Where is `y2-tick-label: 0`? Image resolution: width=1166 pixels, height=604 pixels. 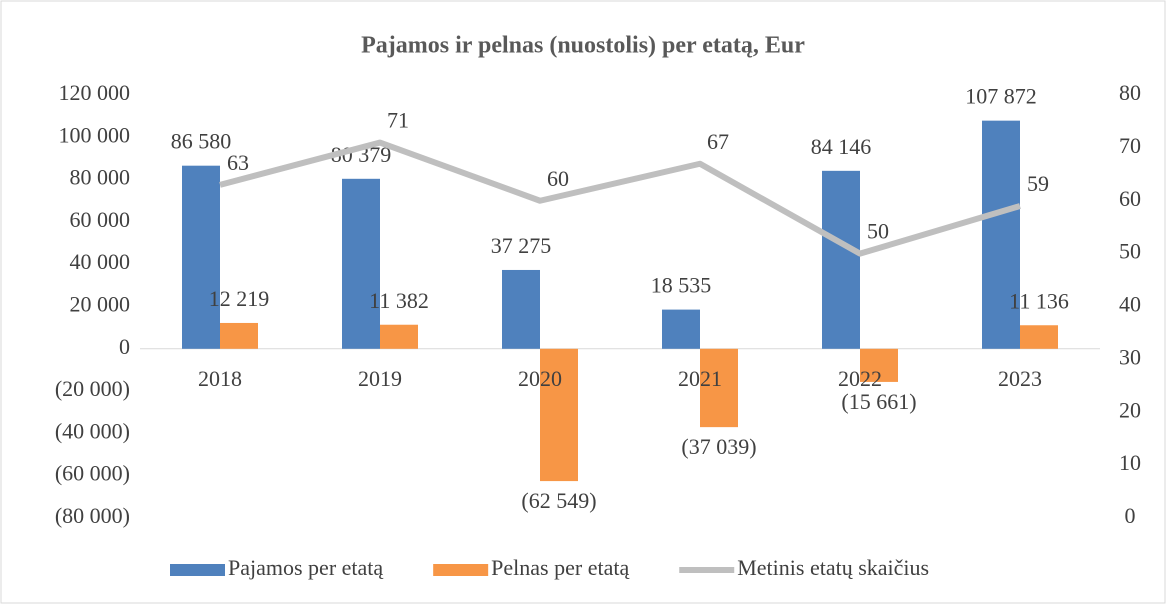 y2-tick-label: 0 is located at coordinates (1130, 515).